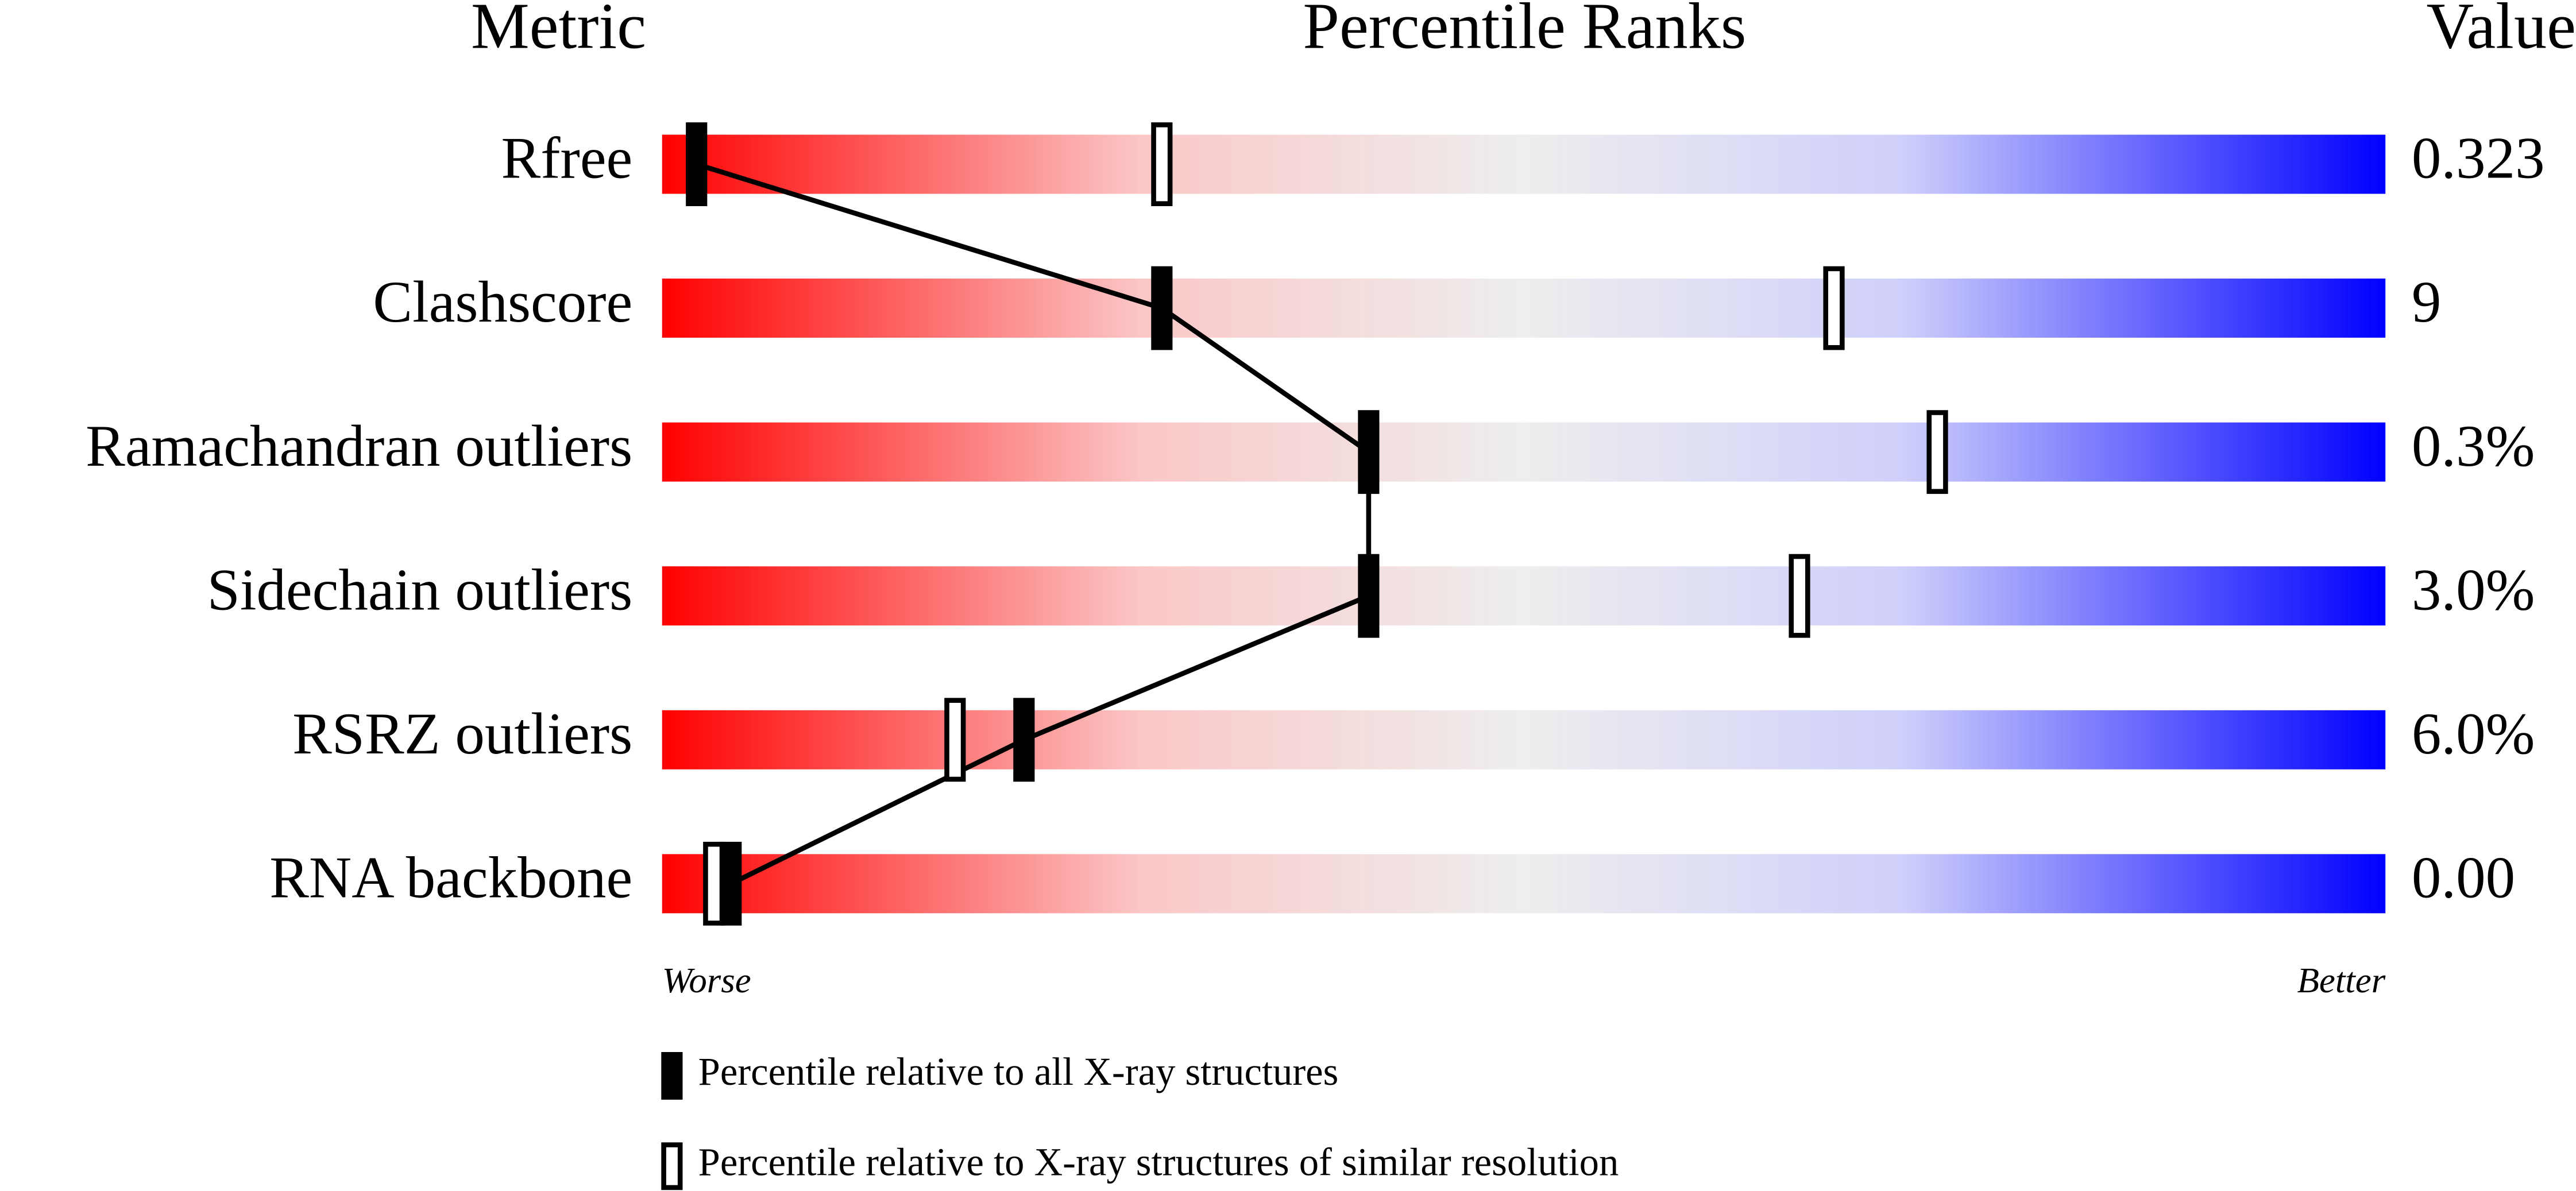 The width and height of the screenshot is (2576, 1191). Describe the element at coordinates (558, 31) in the screenshot. I see `metric-header: Metric` at that location.